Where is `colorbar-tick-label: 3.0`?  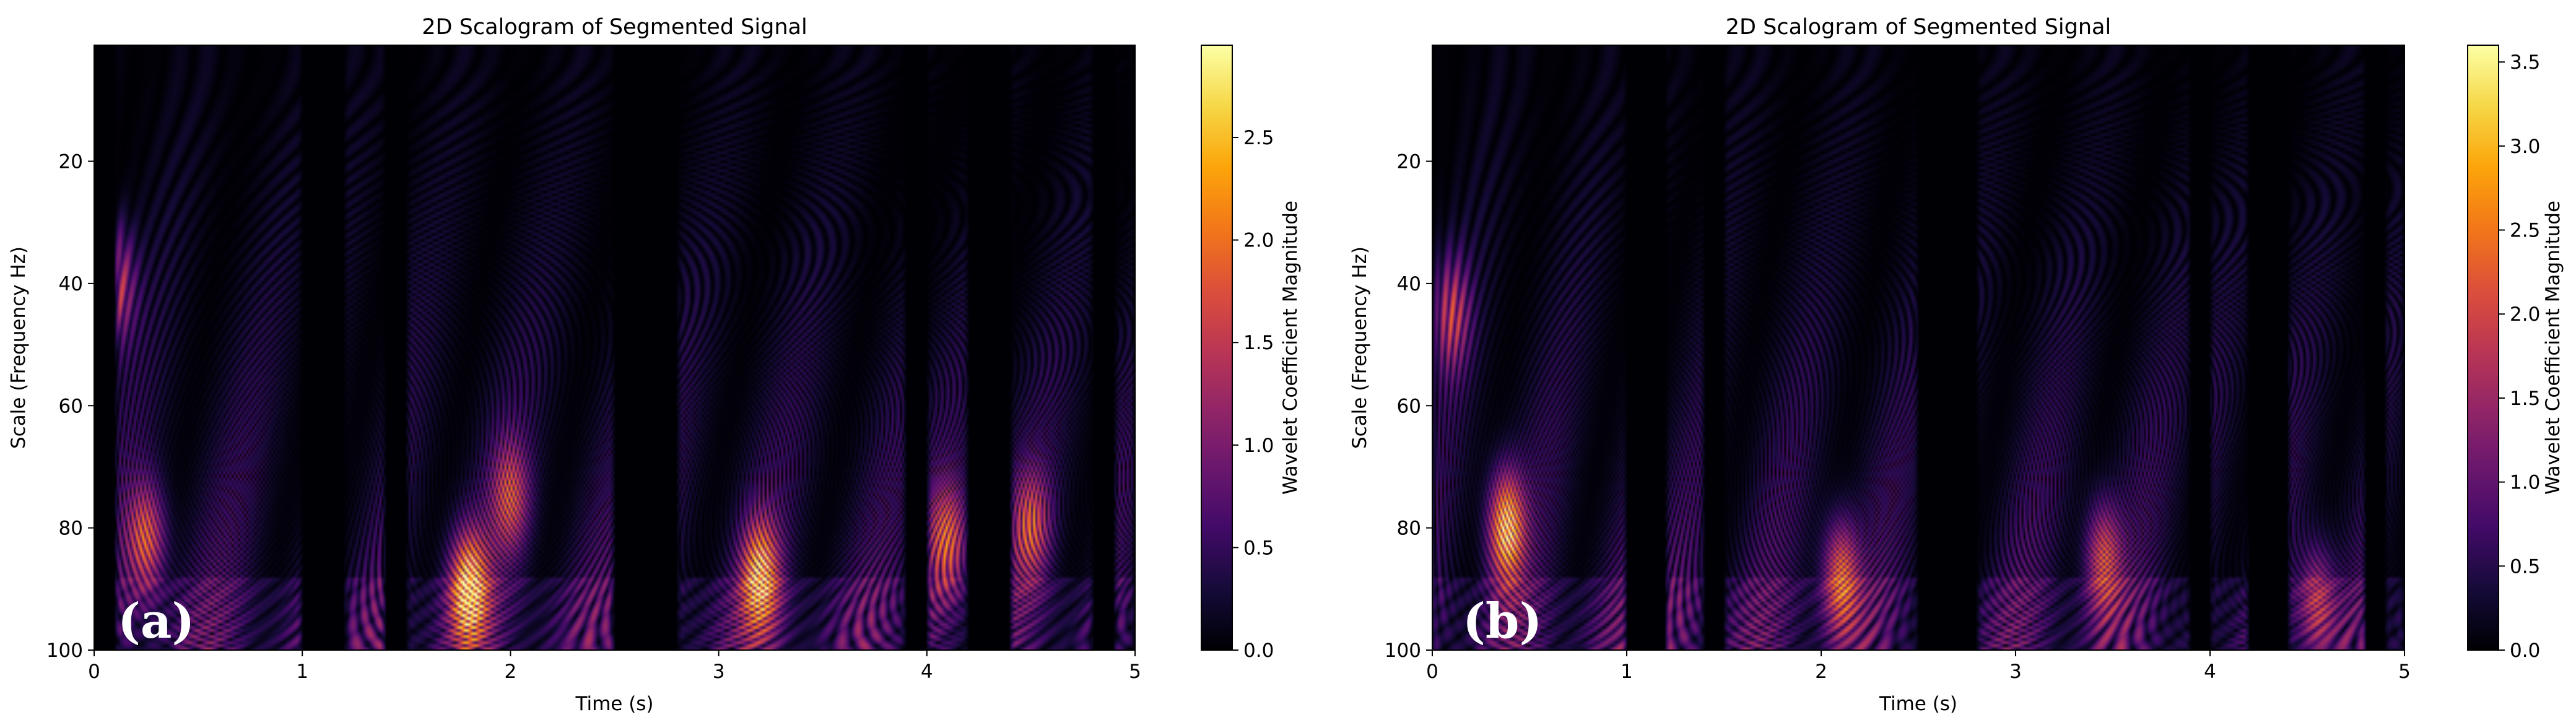
colorbar-tick-label: 3.0 is located at coordinates (2525, 147).